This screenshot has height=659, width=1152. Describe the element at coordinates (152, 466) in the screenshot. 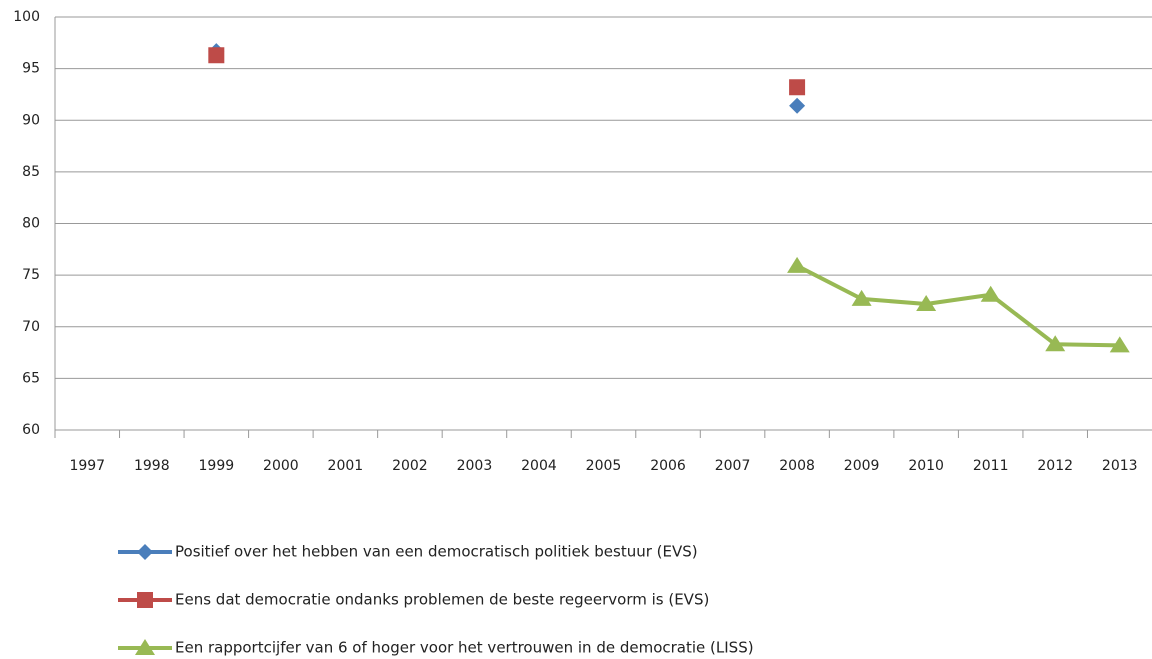

I see `x-tick-label: 1998` at that location.